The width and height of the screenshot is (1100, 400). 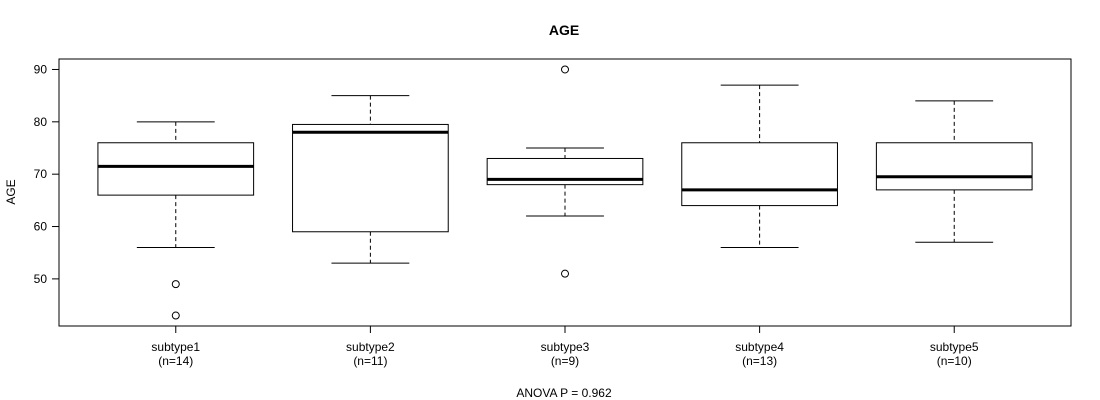 What do you see at coordinates (564, 393) in the screenshot?
I see `x-axis-label: ANOVA P = 0.962` at bounding box center [564, 393].